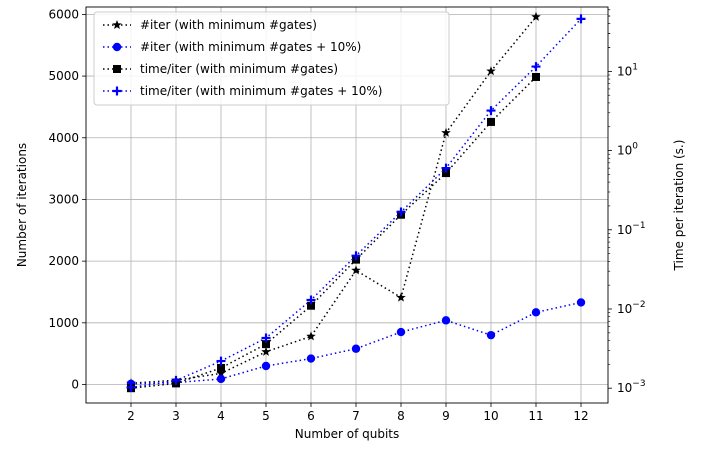 The width and height of the screenshot is (703, 451). I want to click on x-tick-label: 11, so click(535, 416).